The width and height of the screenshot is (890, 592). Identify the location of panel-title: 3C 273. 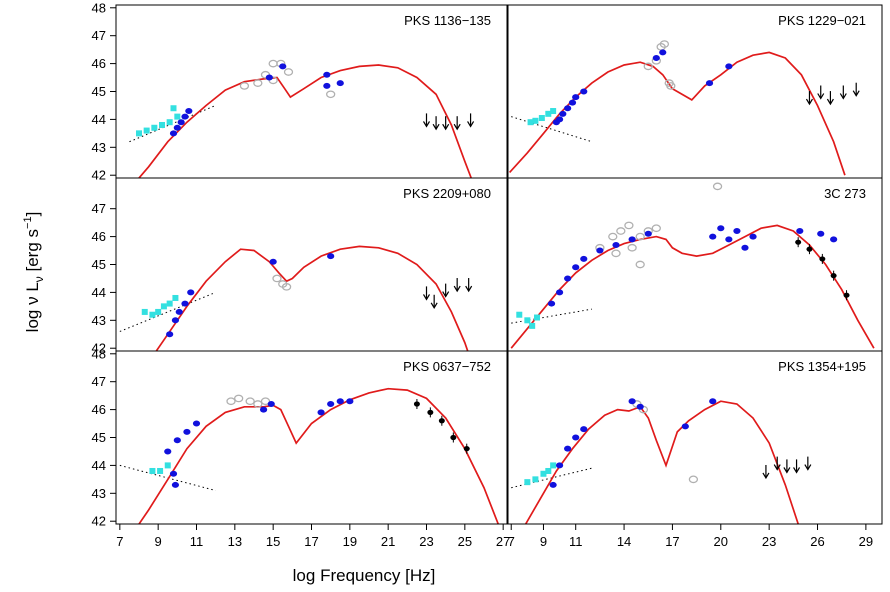
(845, 193).